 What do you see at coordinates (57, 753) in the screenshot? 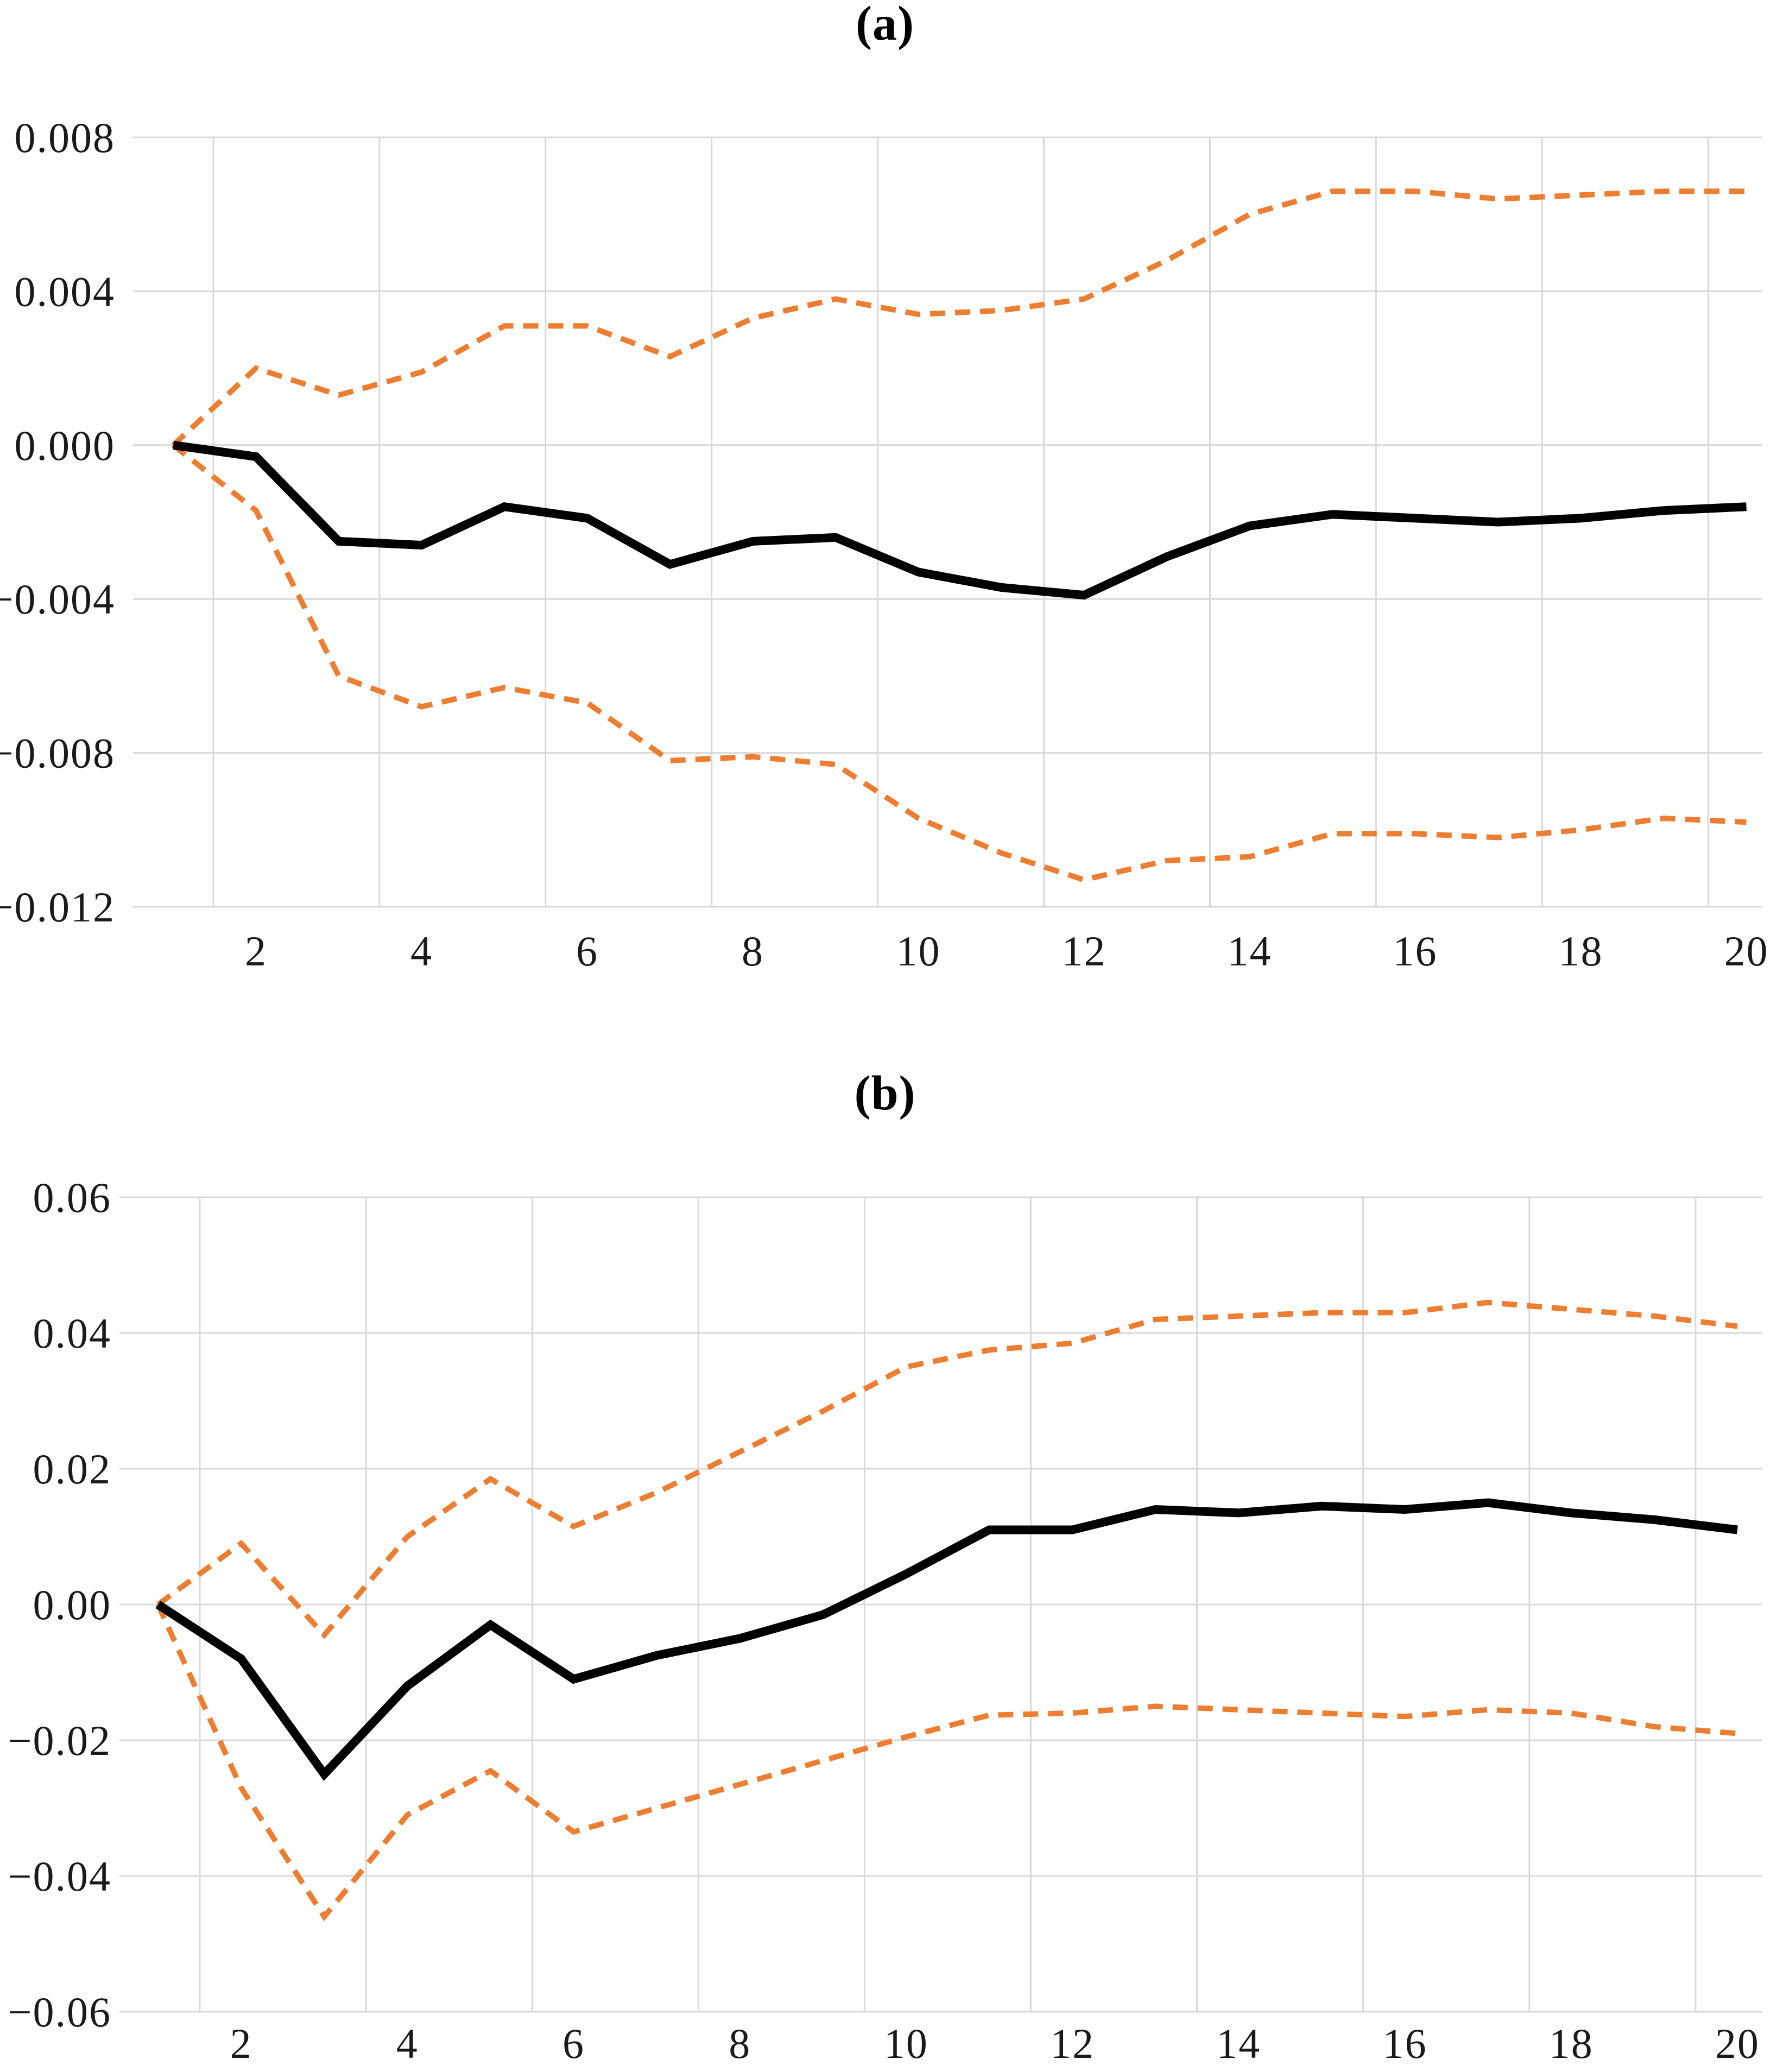
I see `y-tick-label: −0.008` at bounding box center [57, 753].